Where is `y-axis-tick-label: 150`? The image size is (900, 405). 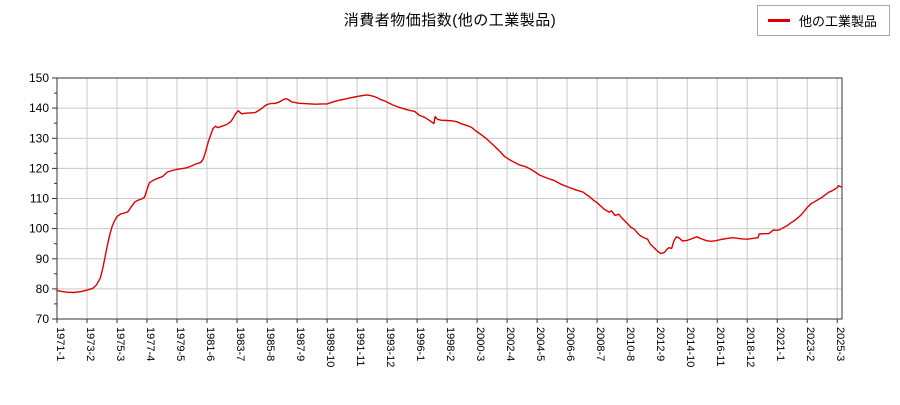
y-axis-tick-label: 150 is located at coordinates (39, 78).